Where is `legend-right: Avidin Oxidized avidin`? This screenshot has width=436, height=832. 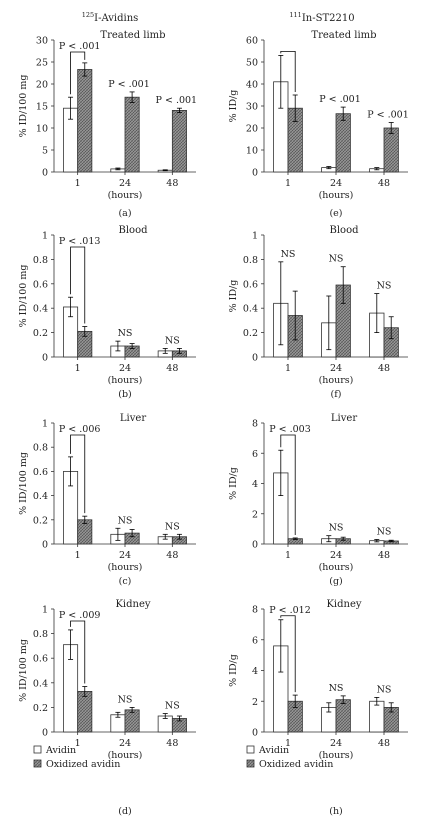 legend-right: Avidin Oxidized avidin is located at coordinates (289, 757).